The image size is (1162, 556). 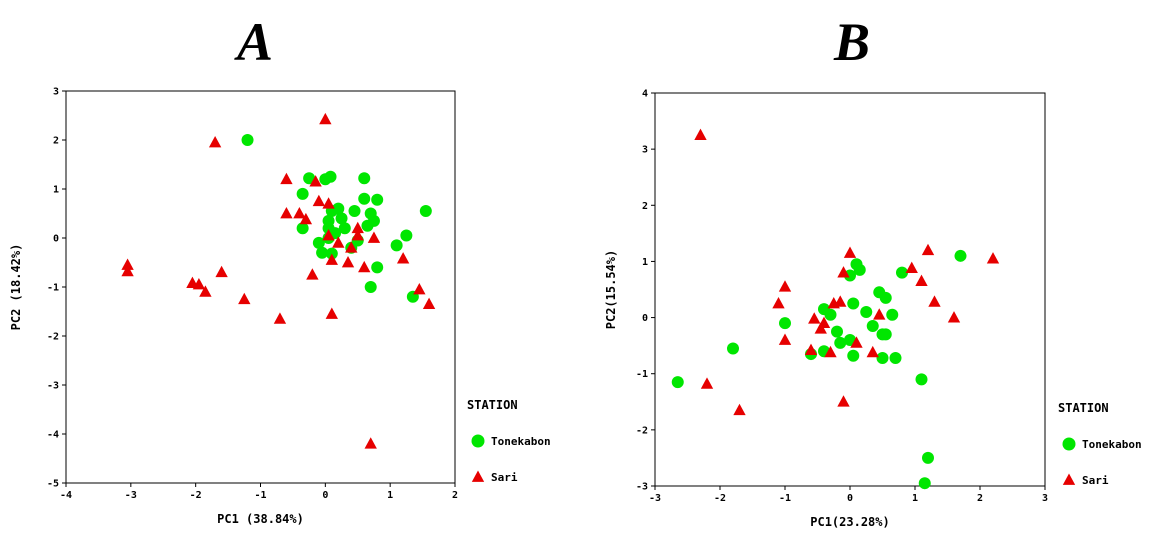 What do you see at coordinates (980, 498) in the screenshot?
I see `x-tick-label: 2` at bounding box center [980, 498].